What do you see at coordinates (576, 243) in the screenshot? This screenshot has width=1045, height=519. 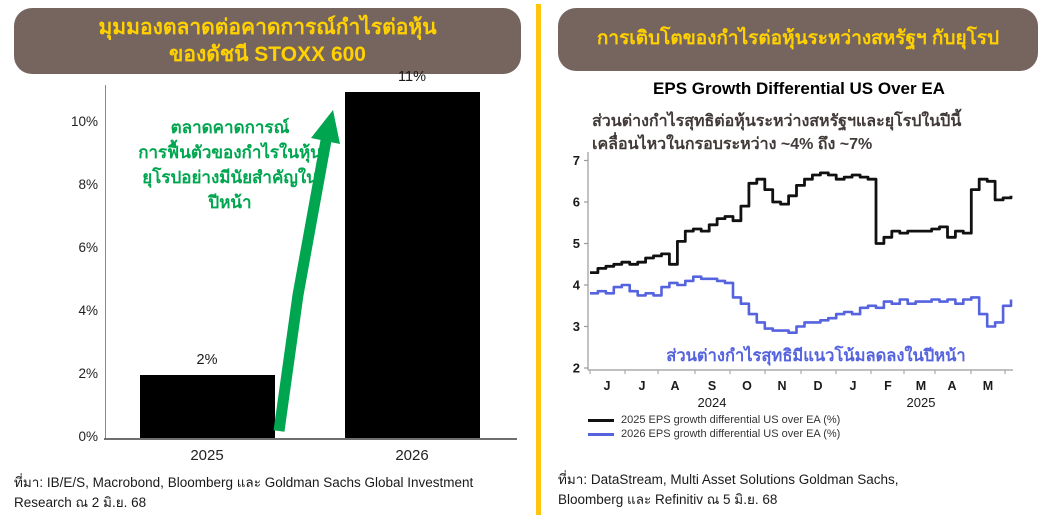 I see `ytick-label: 5` at bounding box center [576, 243].